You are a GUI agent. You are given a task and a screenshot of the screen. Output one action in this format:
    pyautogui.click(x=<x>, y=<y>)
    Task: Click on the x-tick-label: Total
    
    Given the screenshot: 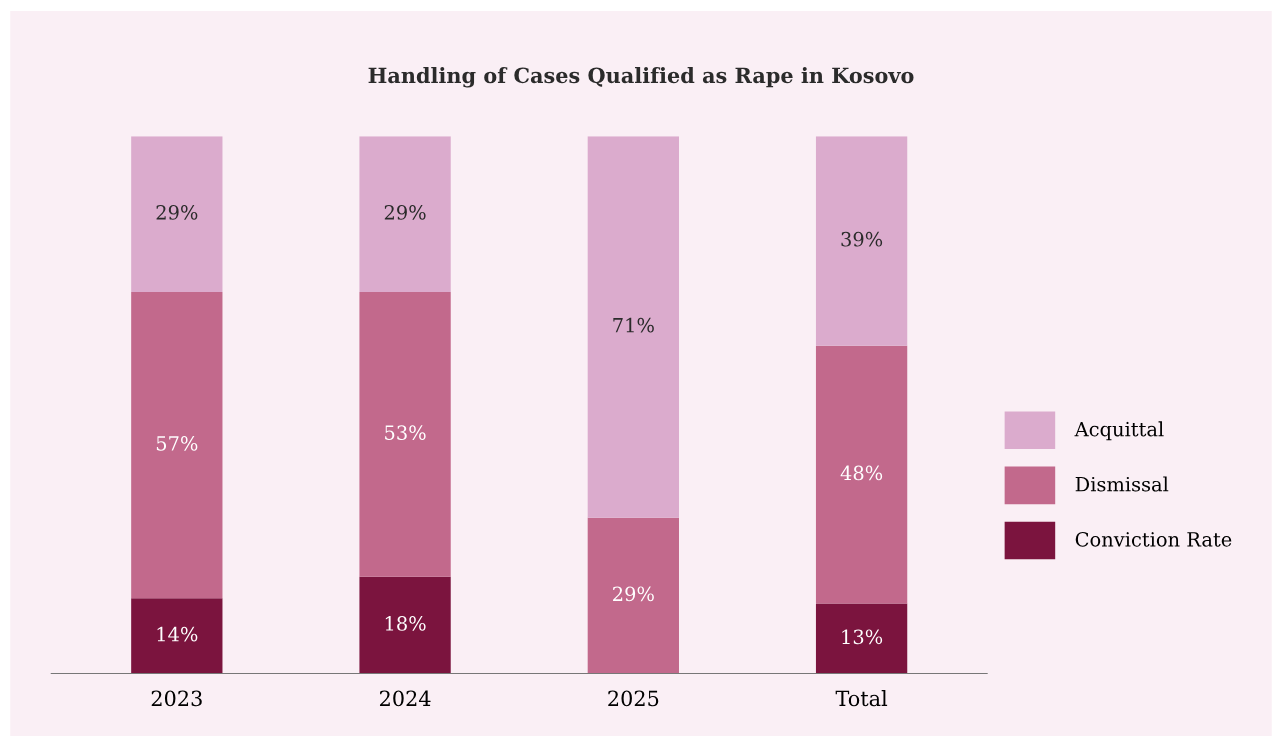 What is the action you would take?
    pyautogui.click(x=861, y=698)
    